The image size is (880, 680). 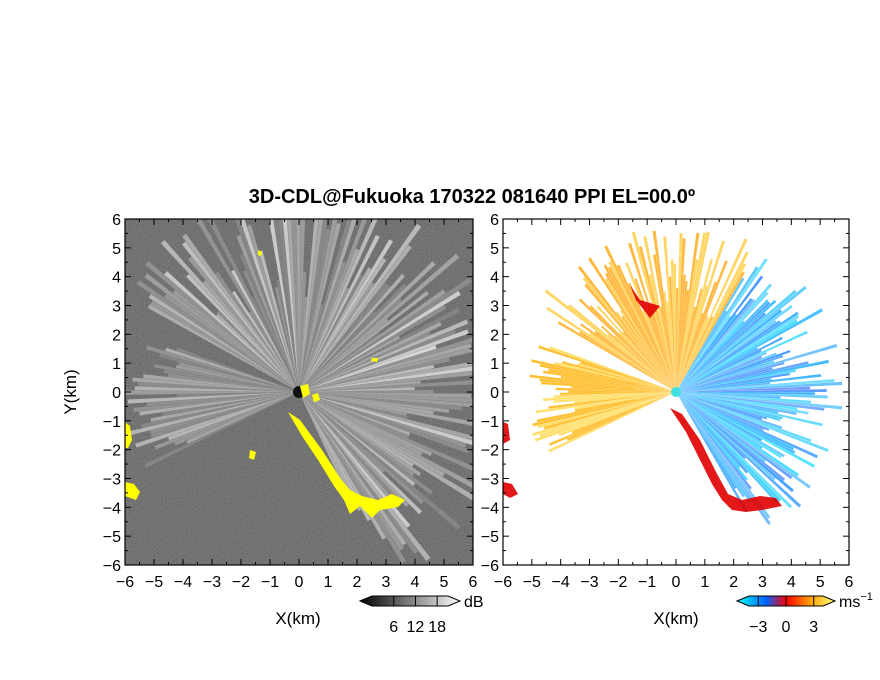 What do you see at coordinates (676, 582) in the screenshot?
I see `x-tick-label: 0` at bounding box center [676, 582].